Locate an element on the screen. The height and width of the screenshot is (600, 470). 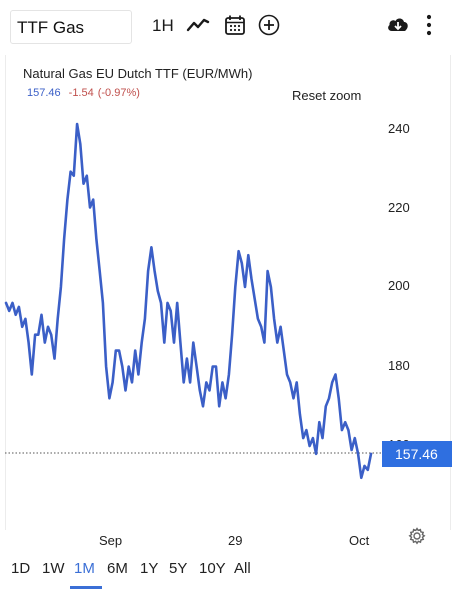
x-tick-label: 29 is located at coordinates (235, 540).